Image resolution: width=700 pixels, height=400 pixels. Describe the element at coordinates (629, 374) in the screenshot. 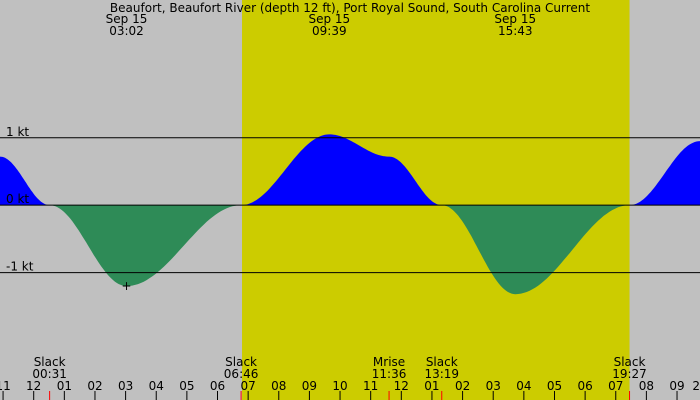

I see `bottom-event-time: 19:27` at that location.